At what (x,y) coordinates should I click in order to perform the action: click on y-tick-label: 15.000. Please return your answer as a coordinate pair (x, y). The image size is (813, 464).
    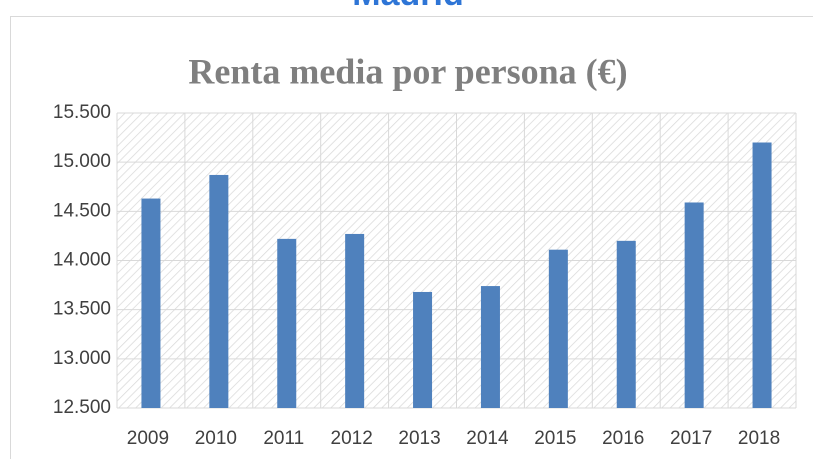
    Looking at the image, I should click on (82, 161).